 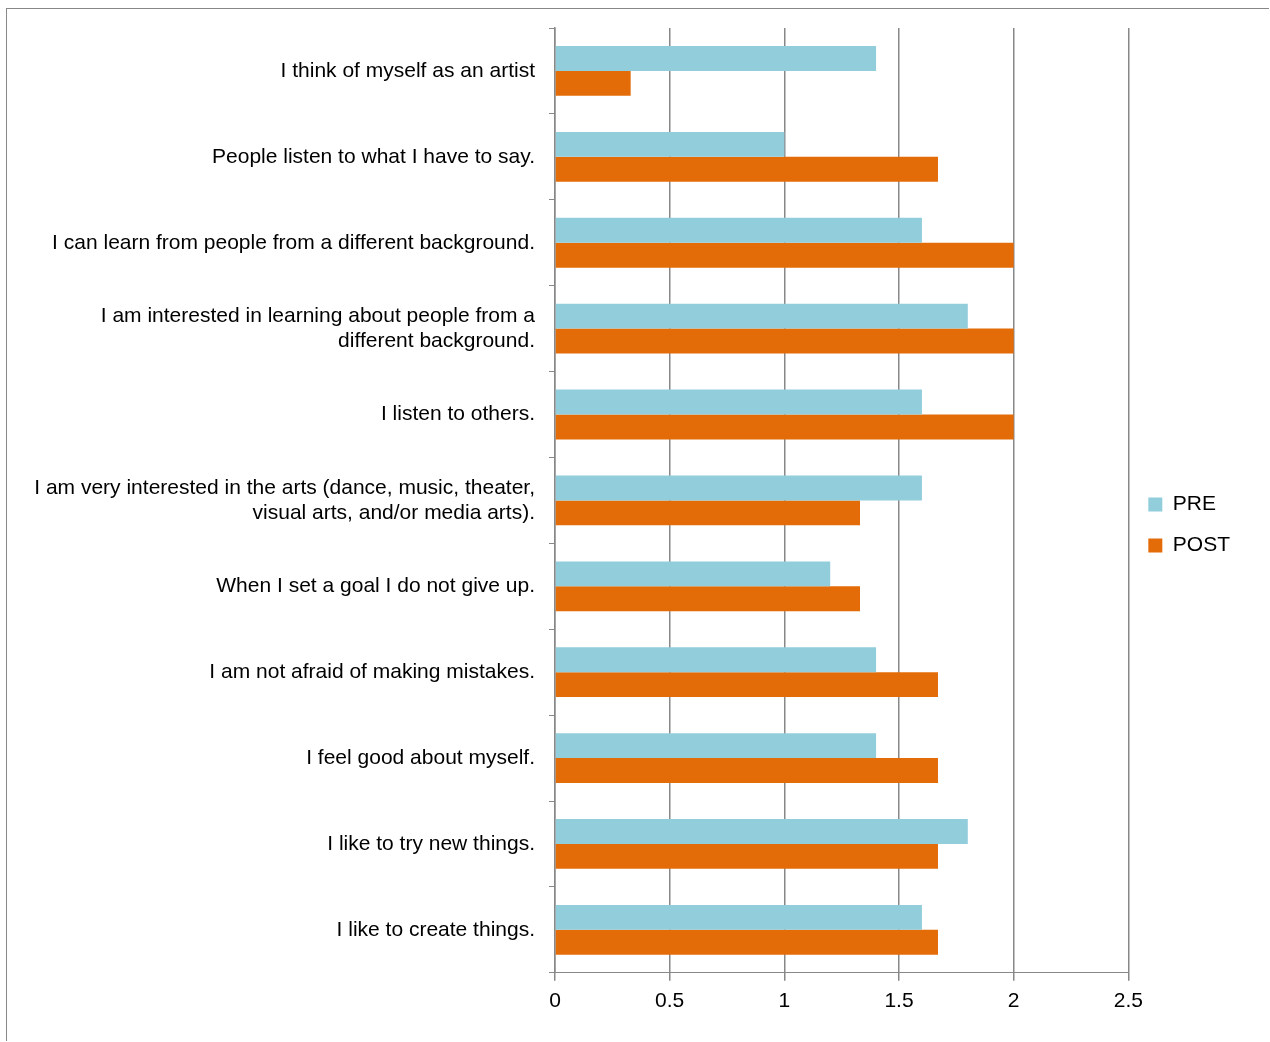 I want to click on x-tick-label: 1, so click(x=784, y=1000).